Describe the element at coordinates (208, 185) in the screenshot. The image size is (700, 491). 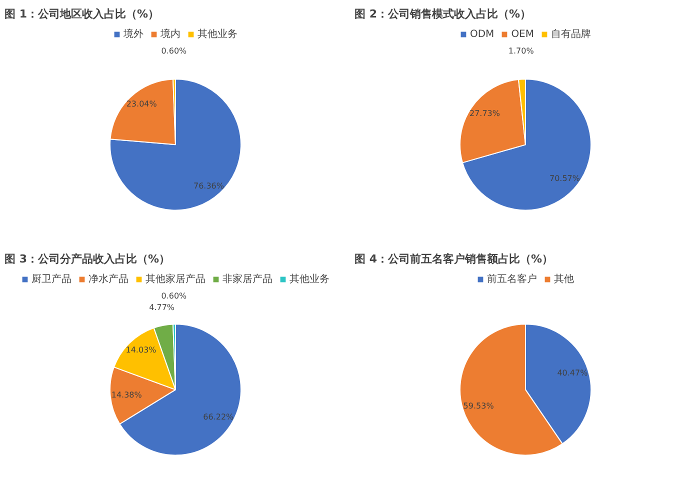
I see `data-label: 76.36%` at that location.